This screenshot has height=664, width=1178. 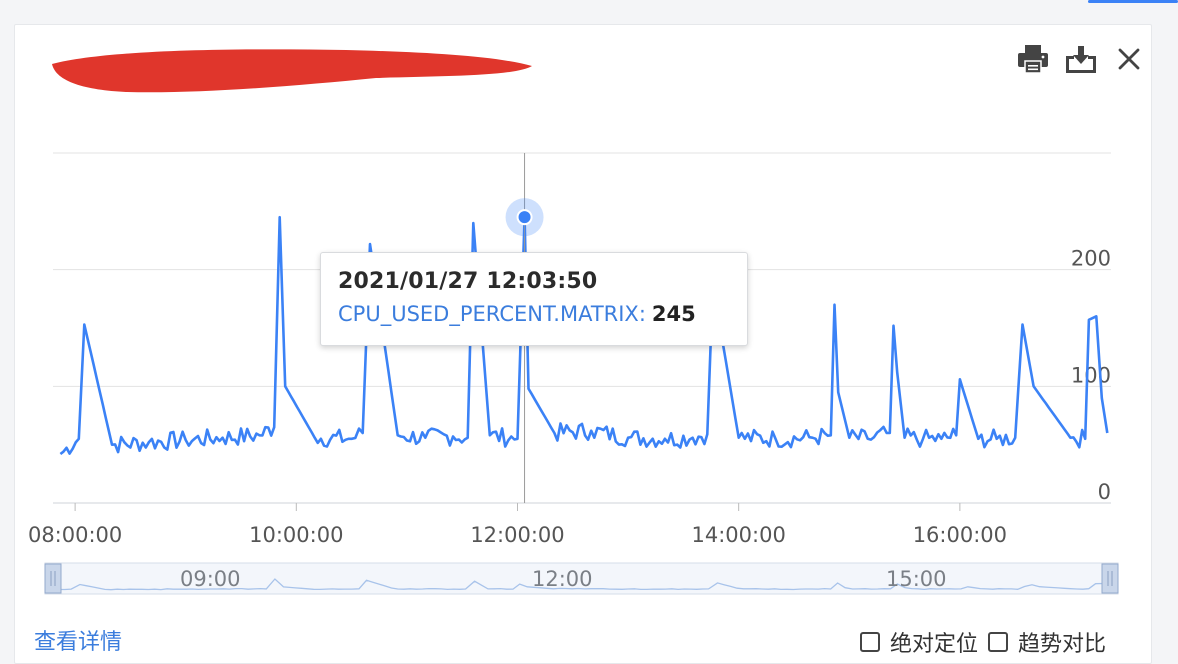 I want to click on tooltip-series-name: CPU_USED_PERCENT.MATRIX:, so click(x=492, y=314).